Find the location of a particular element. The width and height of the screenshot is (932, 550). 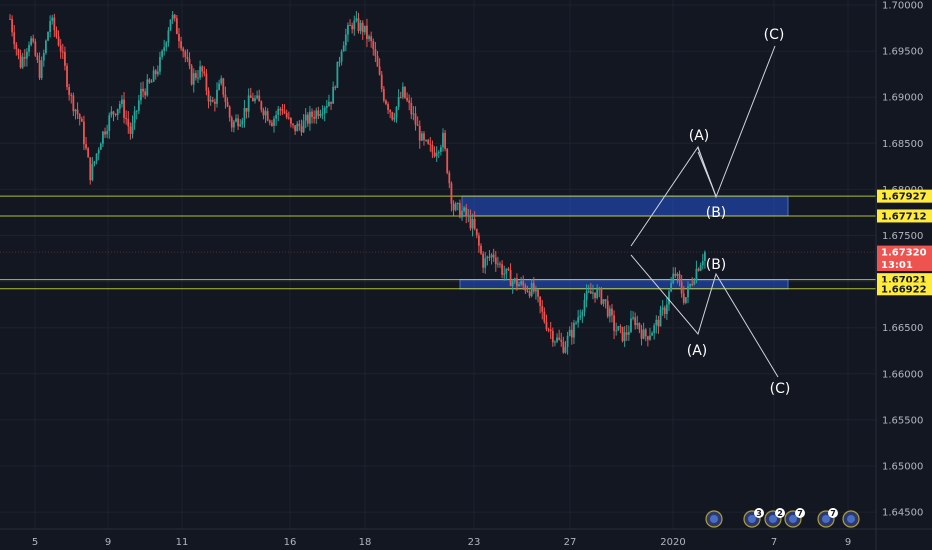

wave-label-bullish: (B) is located at coordinates (716, 213).